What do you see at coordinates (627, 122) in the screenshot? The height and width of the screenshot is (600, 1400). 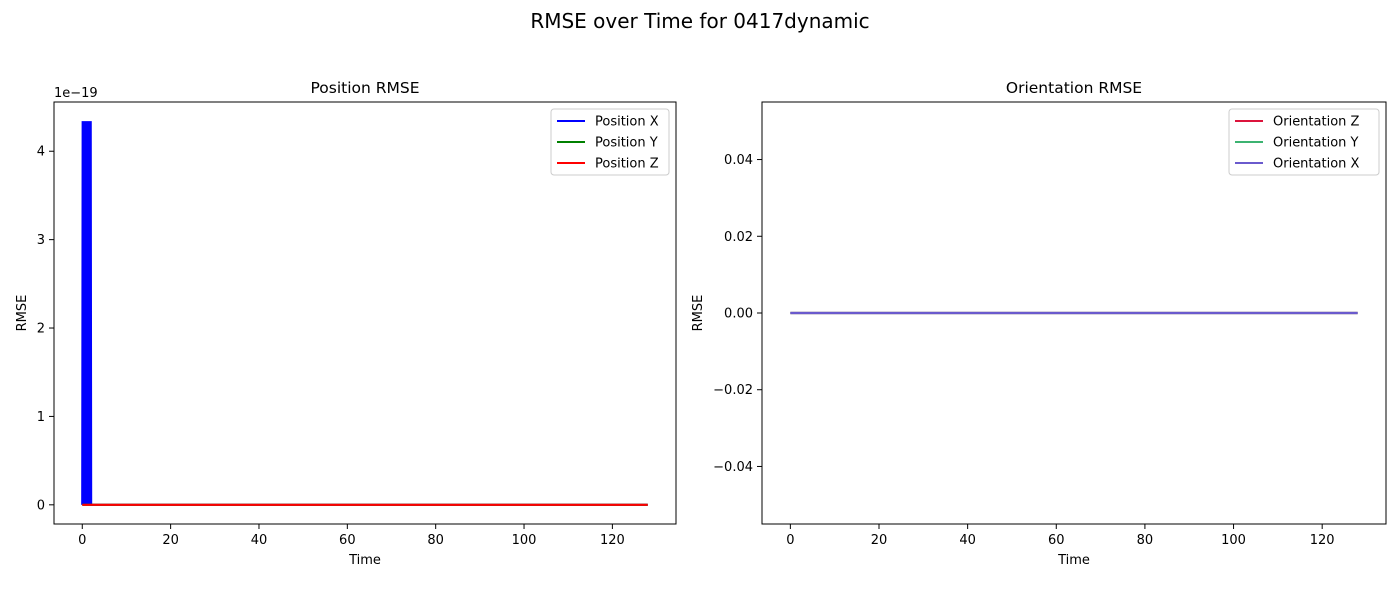 I see `legend-label: Position X` at bounding box center [627, 122].